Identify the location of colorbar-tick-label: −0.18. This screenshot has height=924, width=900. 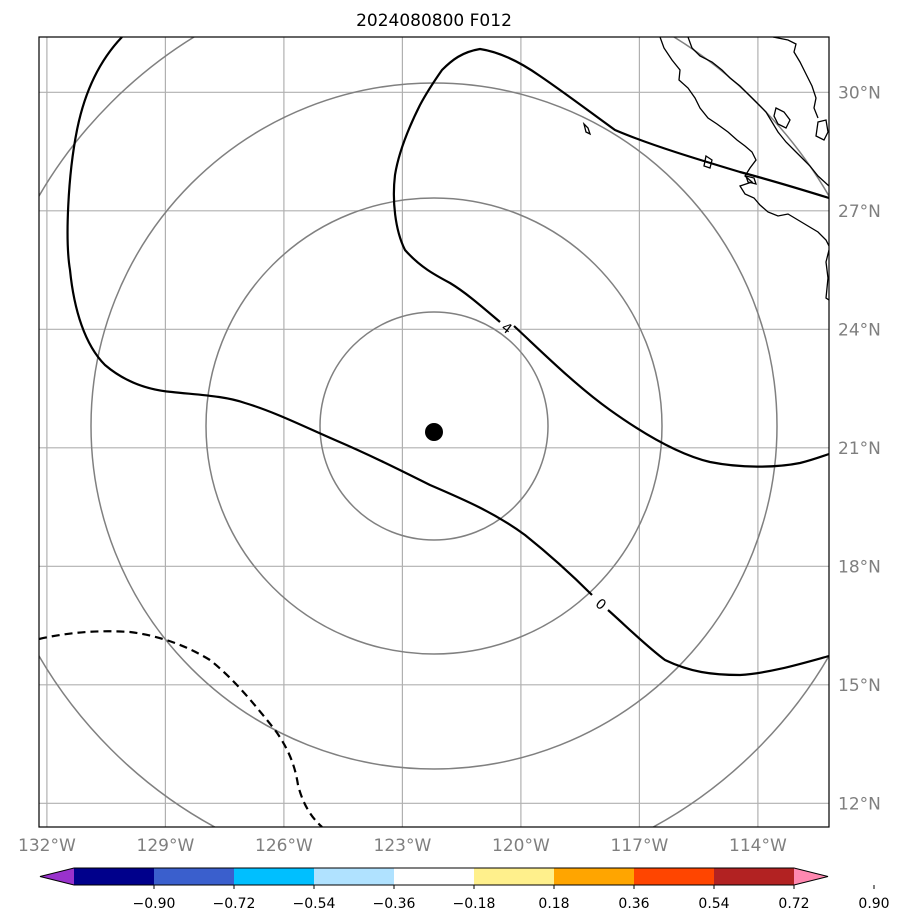
(474, 904).